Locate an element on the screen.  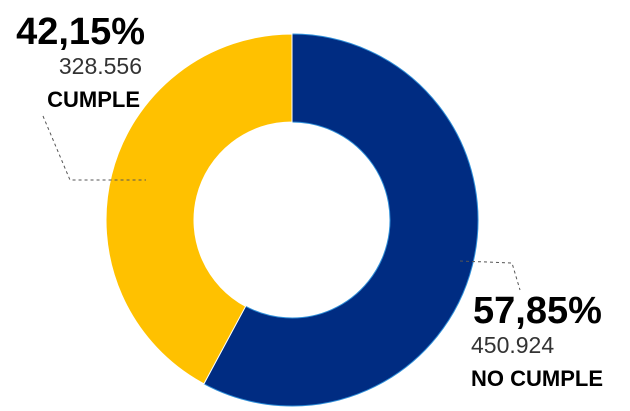
slice-name-label-cumple: CUMPLE is located at coordinates (93, 99).